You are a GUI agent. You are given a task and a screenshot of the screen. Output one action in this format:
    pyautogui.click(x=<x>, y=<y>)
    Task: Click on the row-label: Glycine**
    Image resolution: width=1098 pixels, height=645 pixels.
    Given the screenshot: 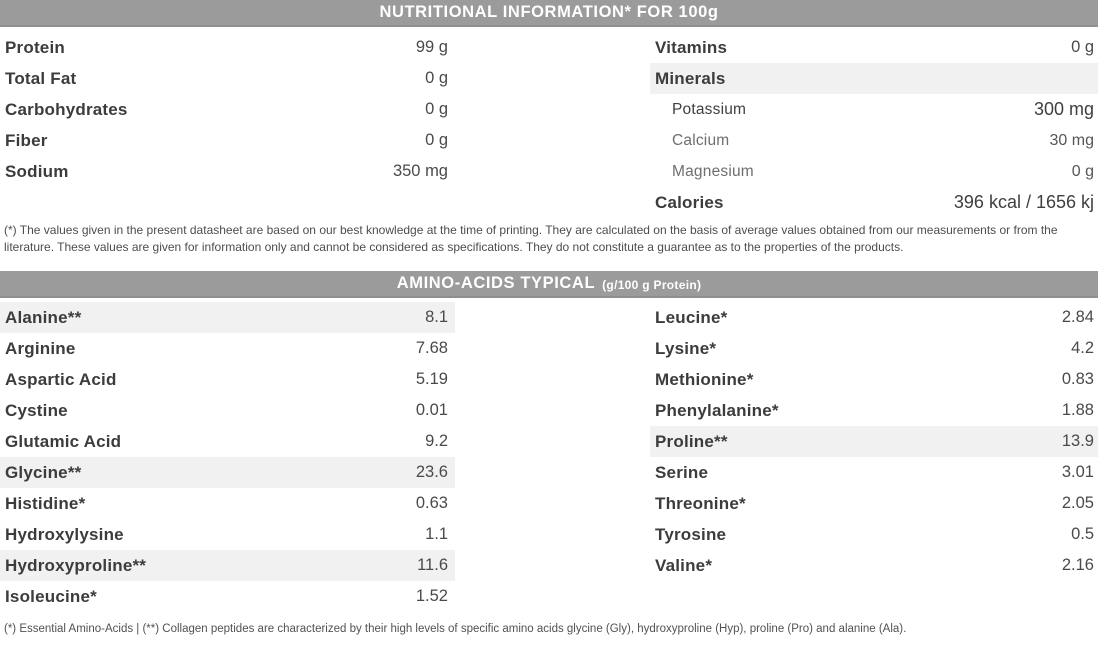 What is the action you would take?
    pyautogui.click(x=43, y=472)
    